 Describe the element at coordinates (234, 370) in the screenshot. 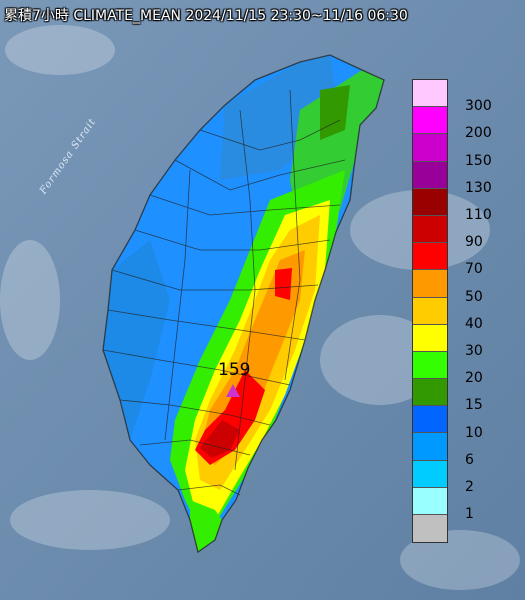

I see `max-rainfall-value: 159` at that location.